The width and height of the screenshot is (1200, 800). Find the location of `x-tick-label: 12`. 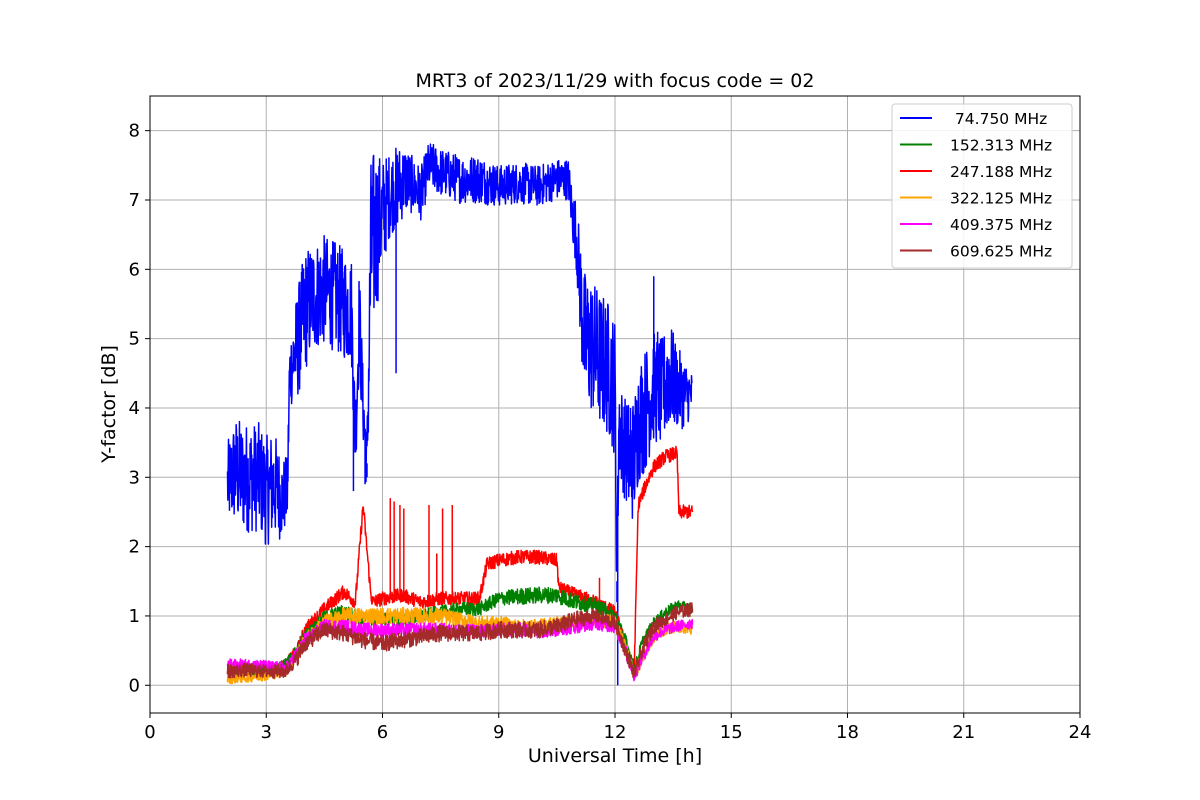

x-tick-label: 12 is located at coordinates (615, 732).